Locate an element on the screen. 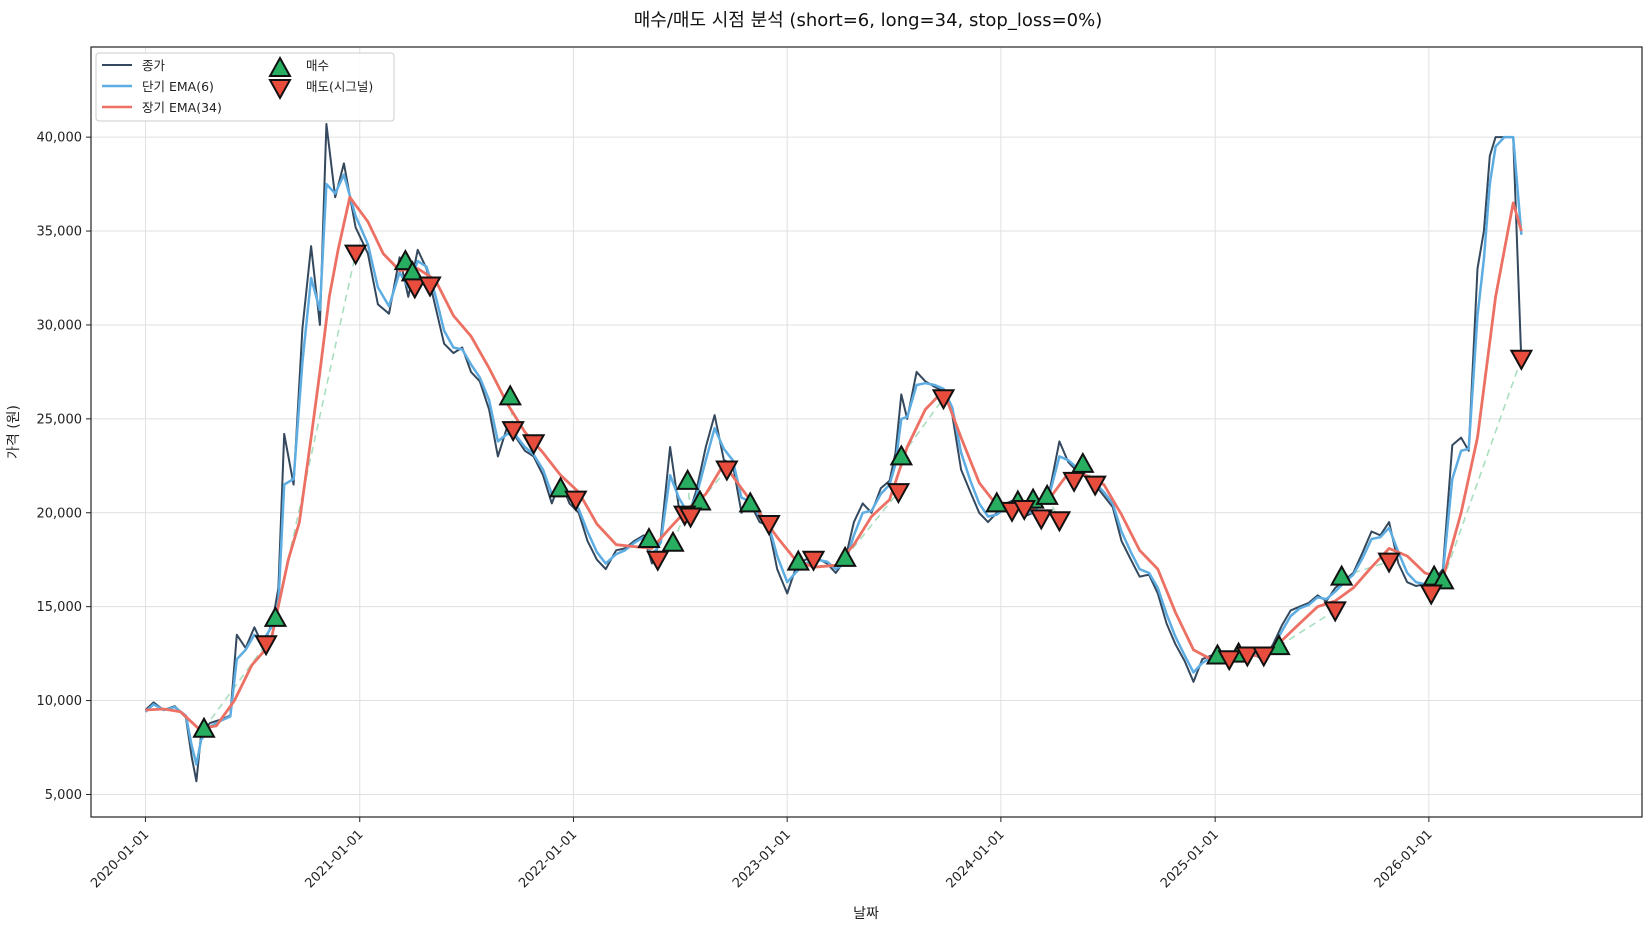  legend-close-label: 종가 is located at coordinates (154, 65).